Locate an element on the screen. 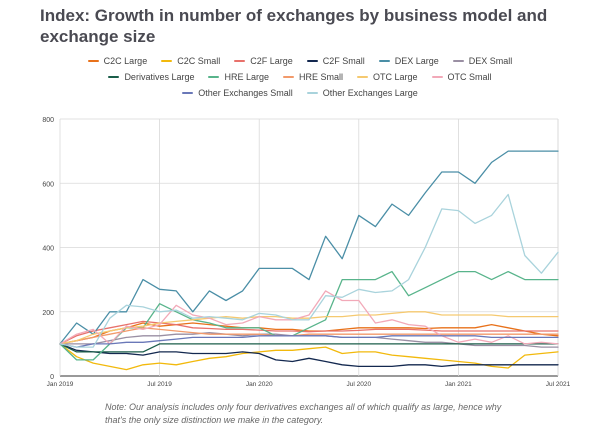  x-tick-label: Jan 2020 is located at coordinates (259, 384).